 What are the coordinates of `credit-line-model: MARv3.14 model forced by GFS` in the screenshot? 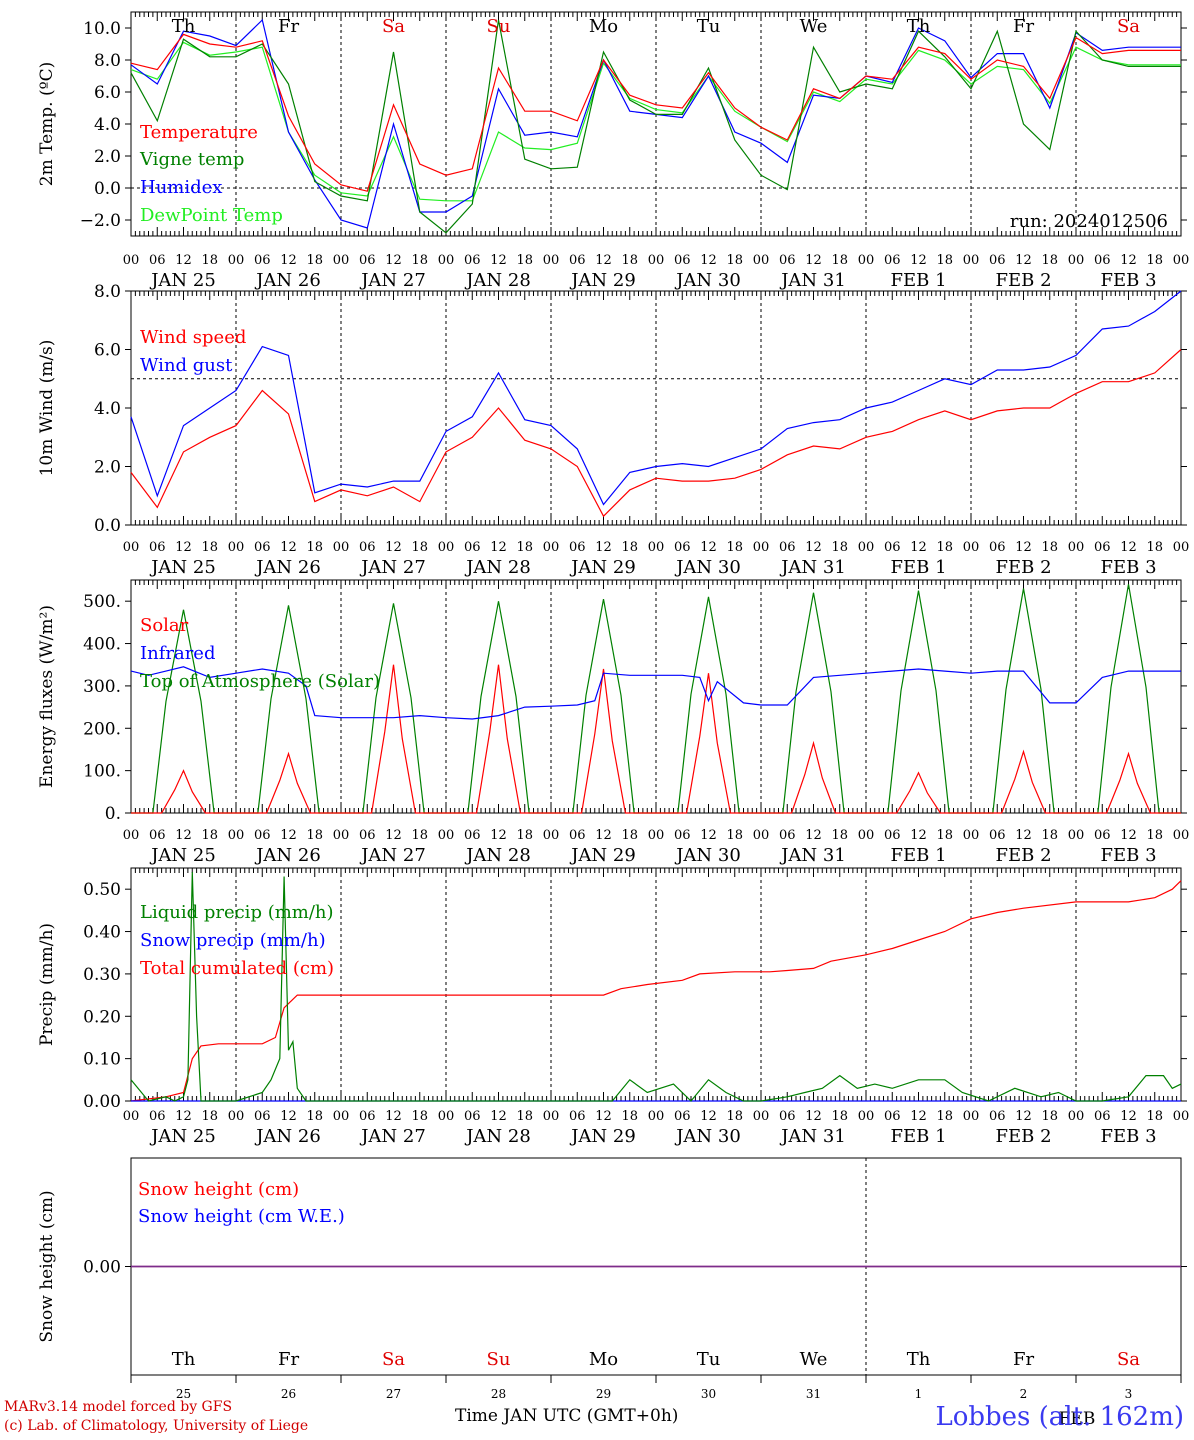 It's located at (118, 1407).